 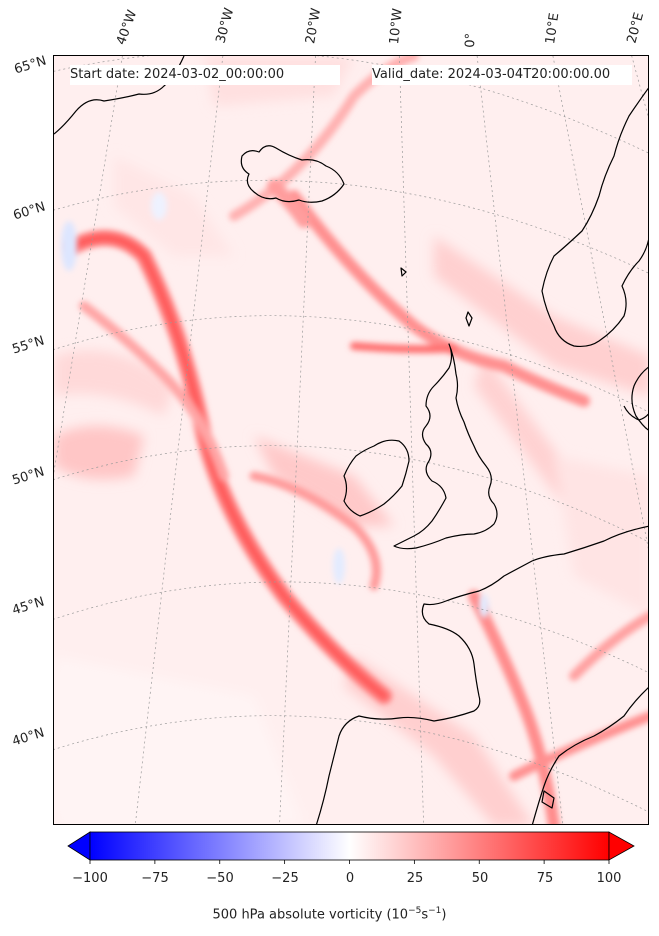 I want to click on lat-label-55n: 55°N, so click(x=28, y=345).